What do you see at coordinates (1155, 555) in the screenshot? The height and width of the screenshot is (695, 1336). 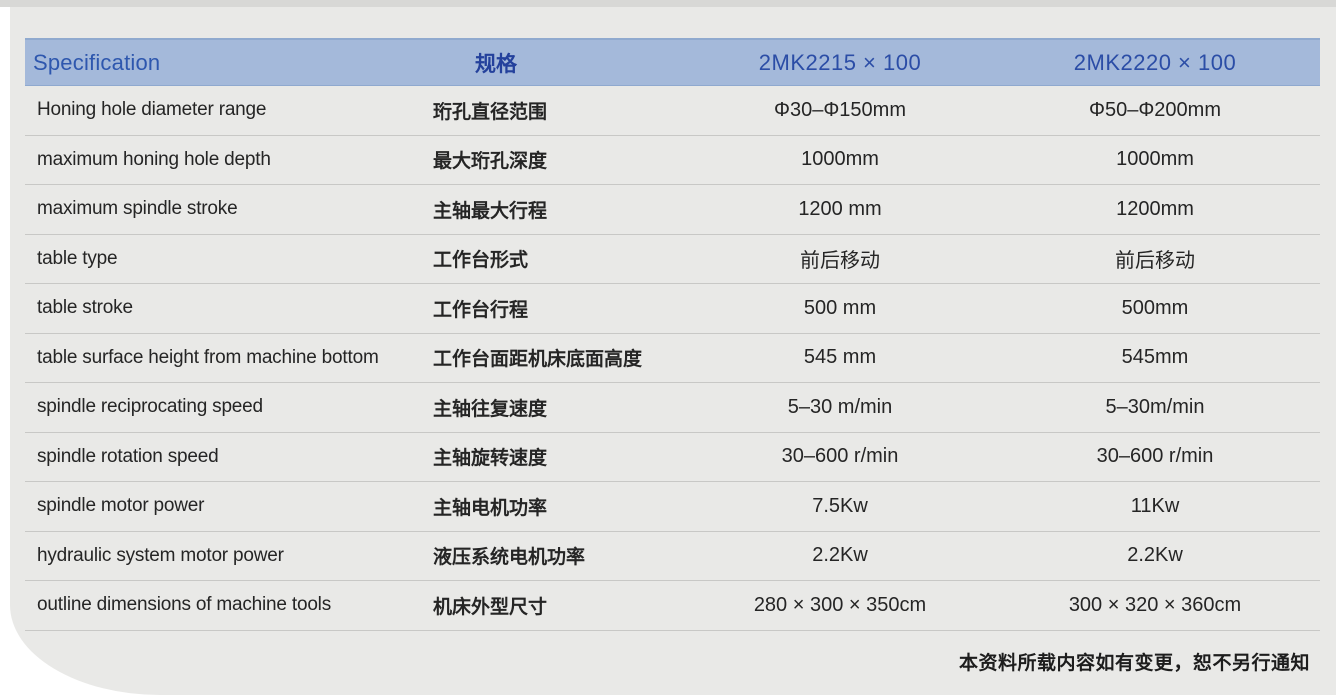 I see `value-model2: 2.2Kw` at bounding box center [1155, 555].